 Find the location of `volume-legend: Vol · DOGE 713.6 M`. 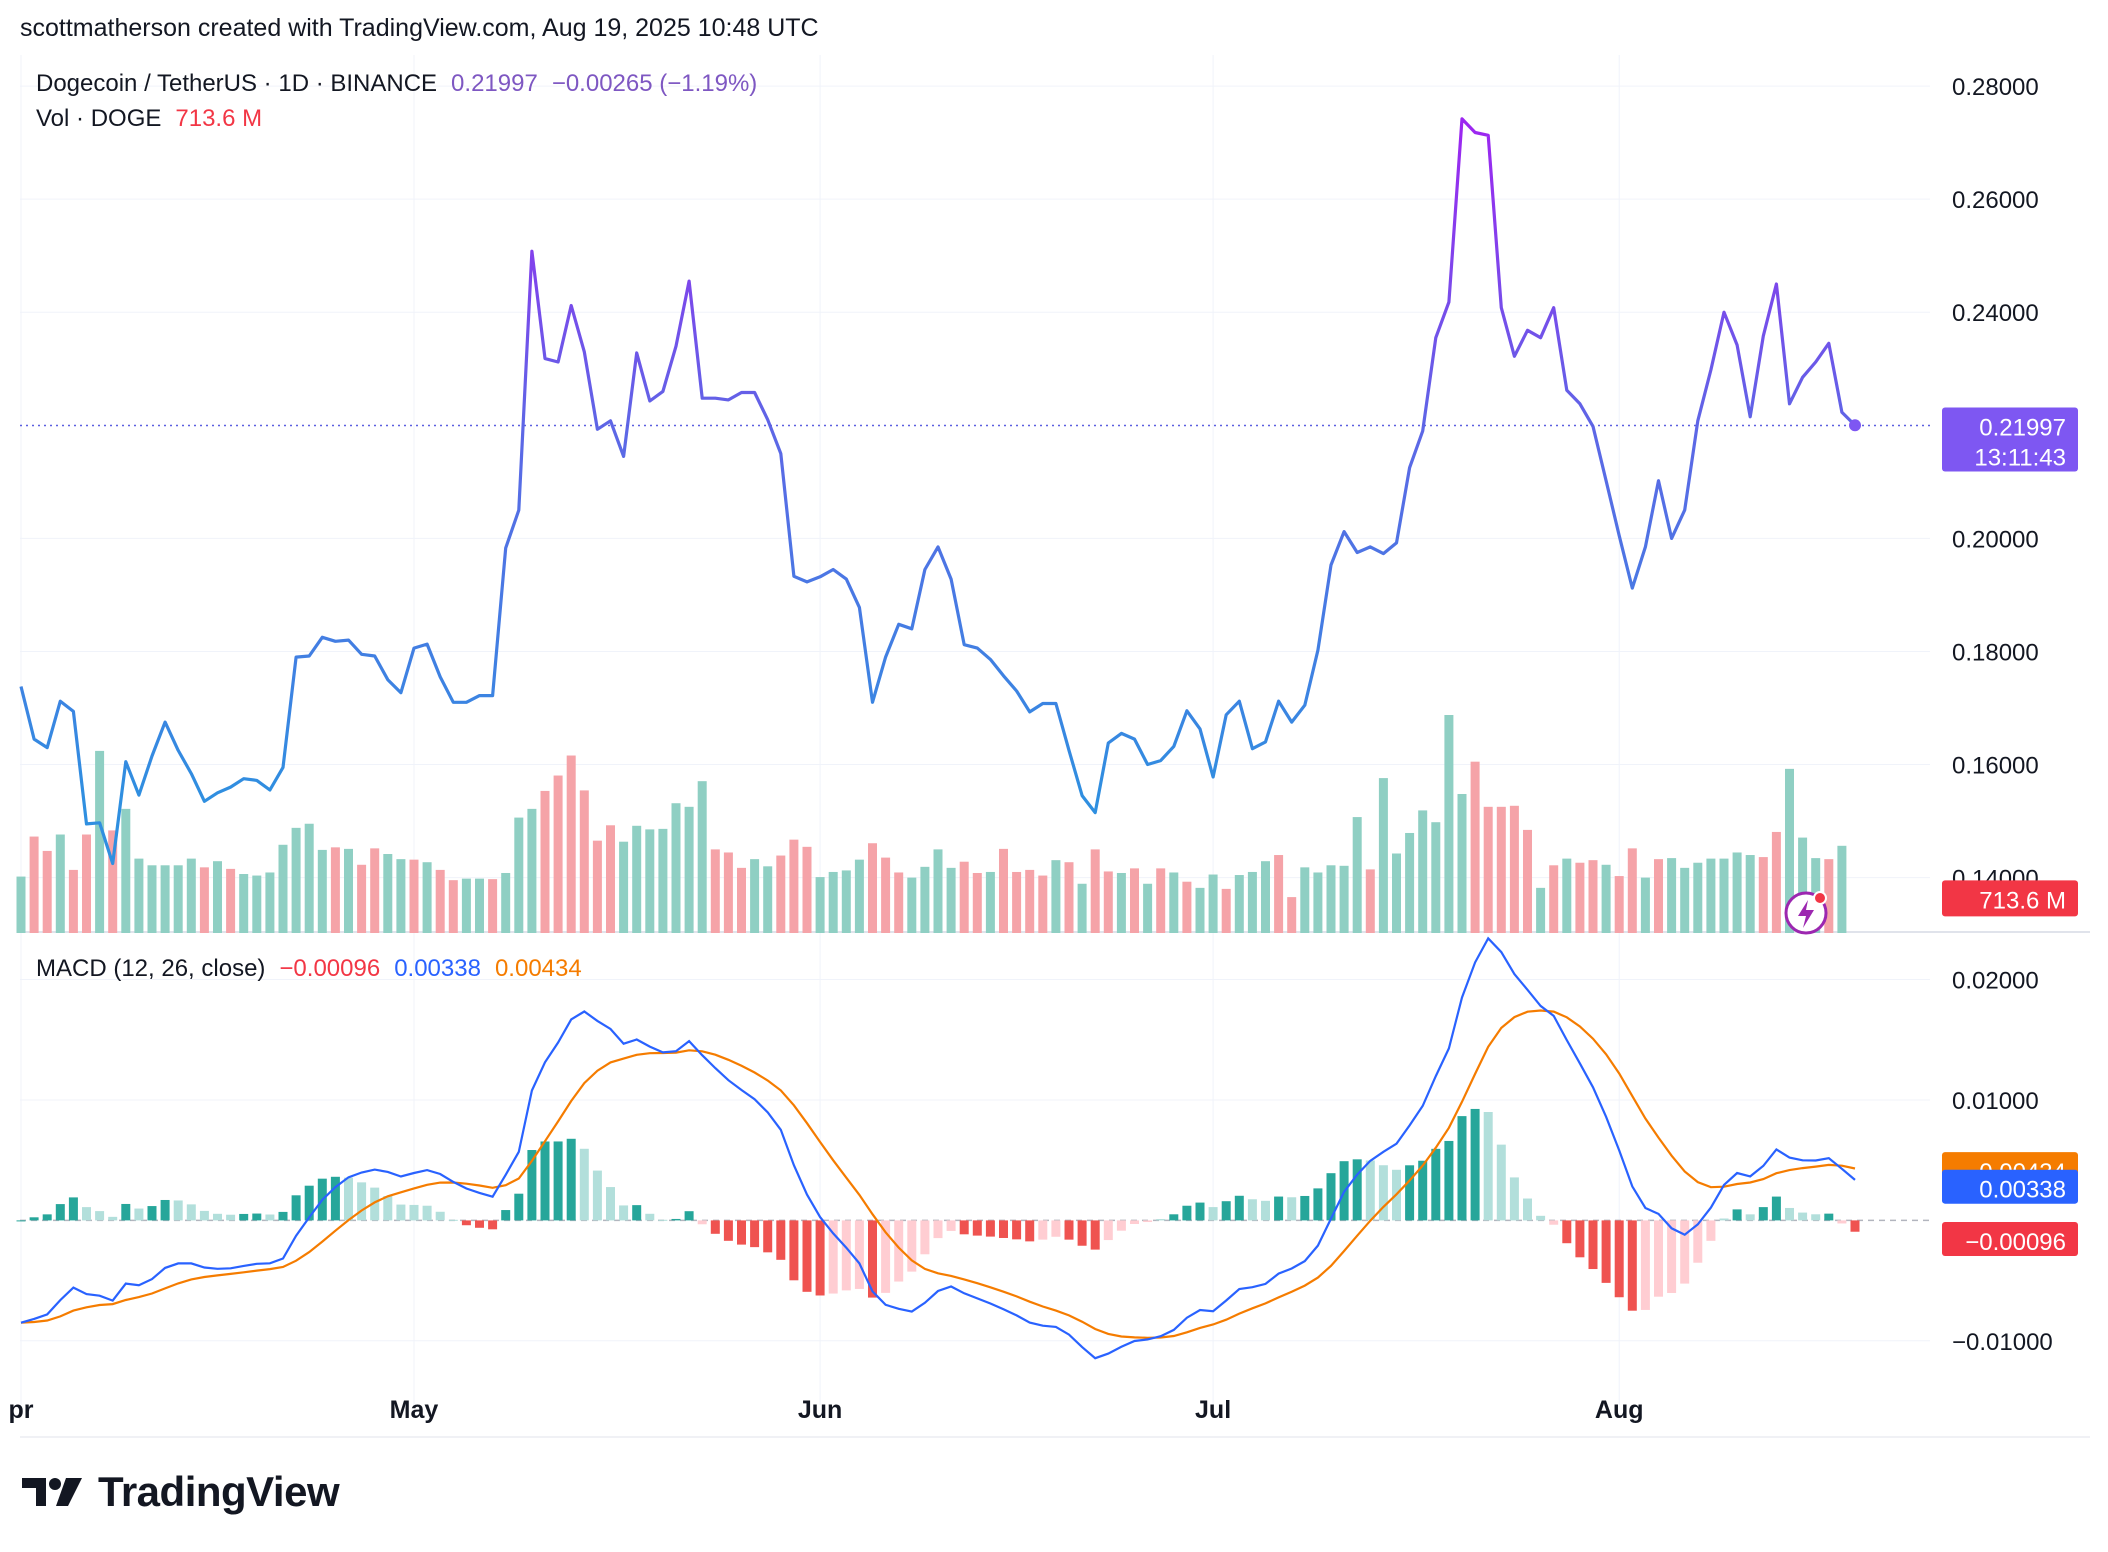

volume-legend: Vol · DOGE 713.6 M is located at coordinates (149, 119).